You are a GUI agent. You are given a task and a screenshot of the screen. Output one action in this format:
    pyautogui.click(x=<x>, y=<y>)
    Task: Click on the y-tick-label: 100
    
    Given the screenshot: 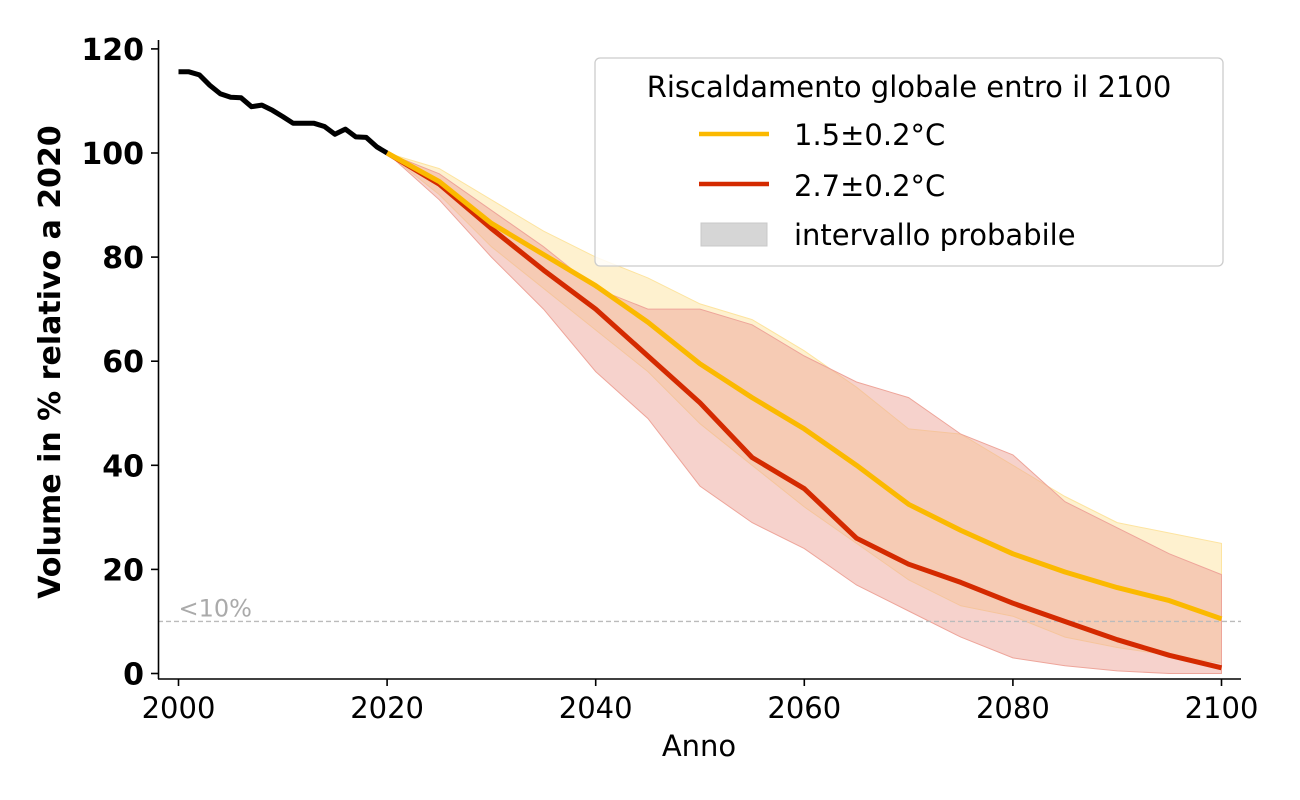 What is the action you would take?
    pyautogui.click(x=112, y=154)
    